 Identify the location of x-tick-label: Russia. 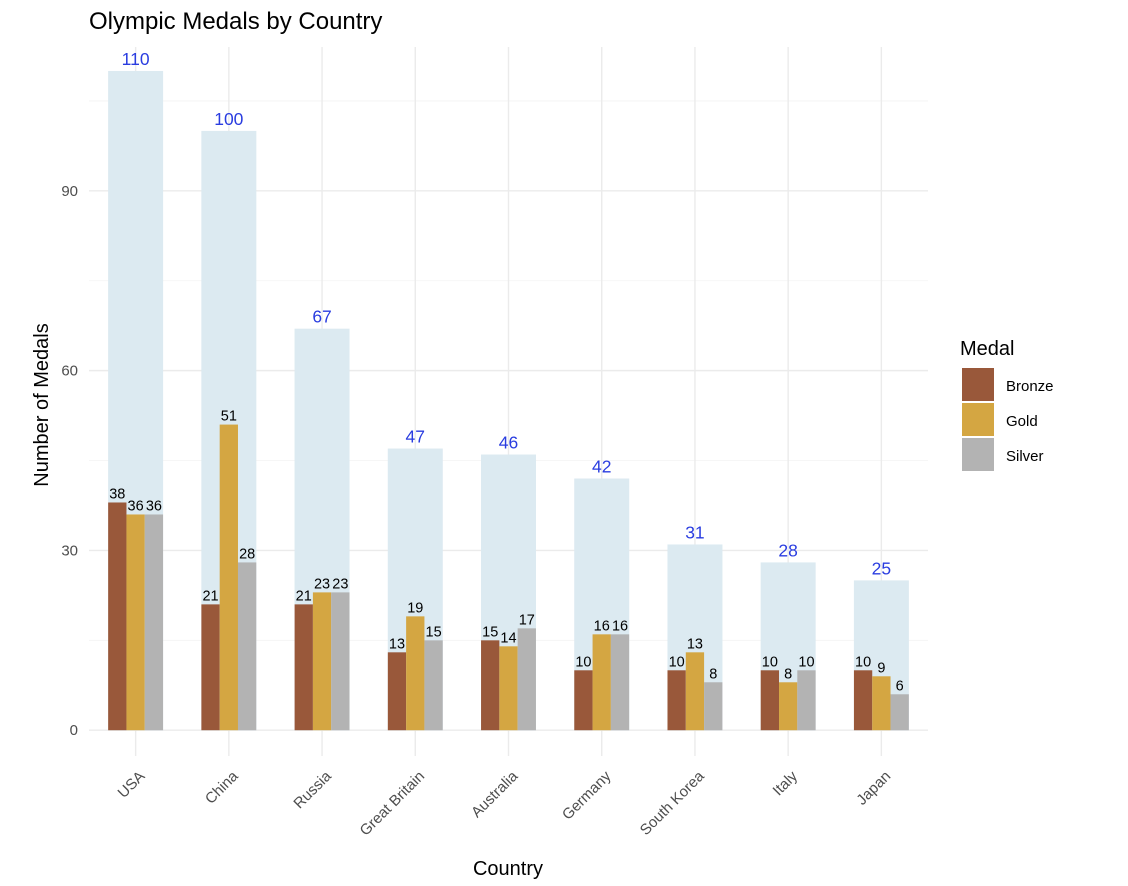
(312, 789).